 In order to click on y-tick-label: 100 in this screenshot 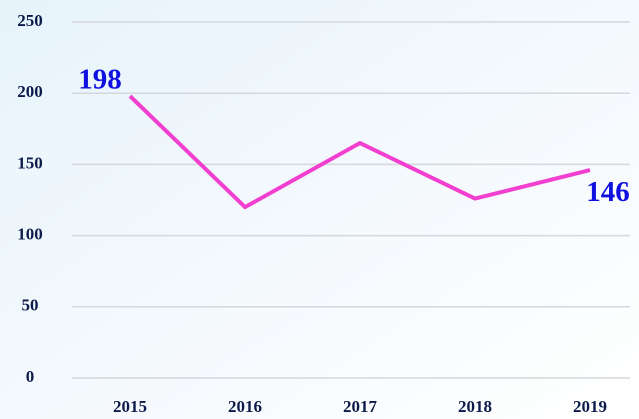, I will do `click(30, 234)`.